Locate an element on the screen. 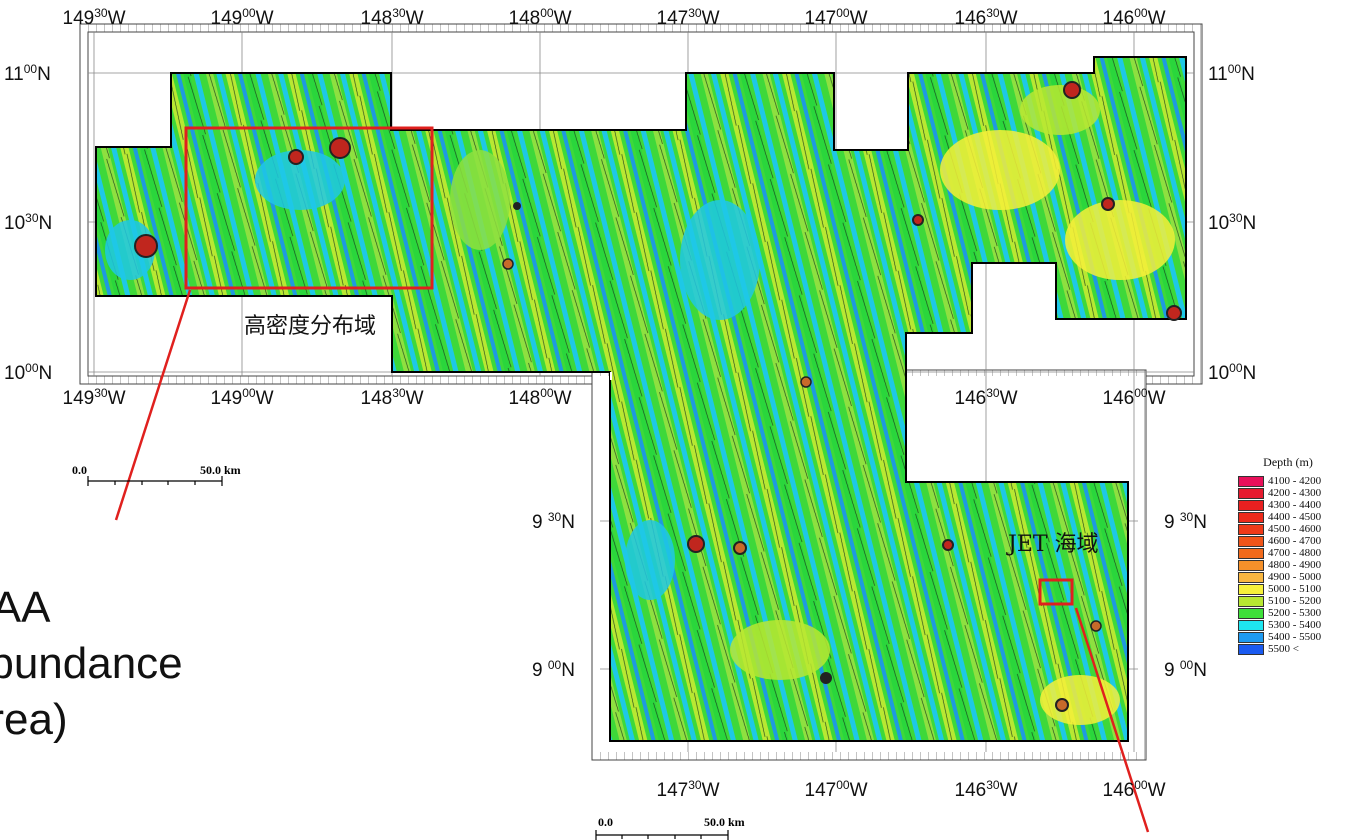 This screenshot has height=840, width=1349. lon-label-mid: 14630W is located at coordinates (986, 397).